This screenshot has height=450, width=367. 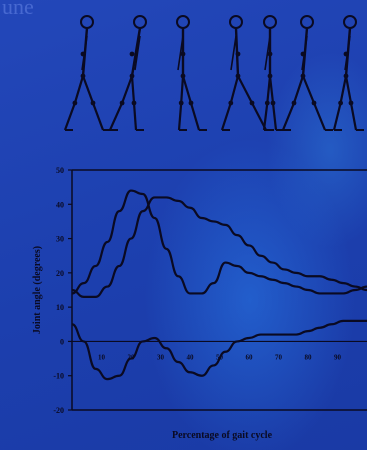 What do you see at coordinates (60, 273) in the screenshot?
I see `y-tick-label: 20` at bounding box center [60, 273].